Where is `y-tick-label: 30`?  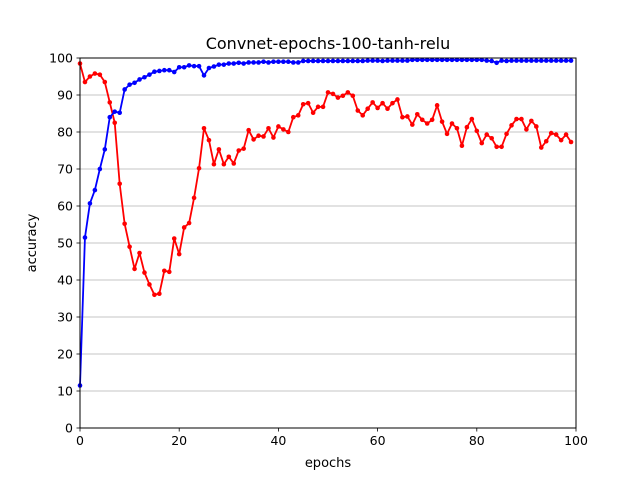
y-tick-label: 30 is located at coordinates (65, 317).